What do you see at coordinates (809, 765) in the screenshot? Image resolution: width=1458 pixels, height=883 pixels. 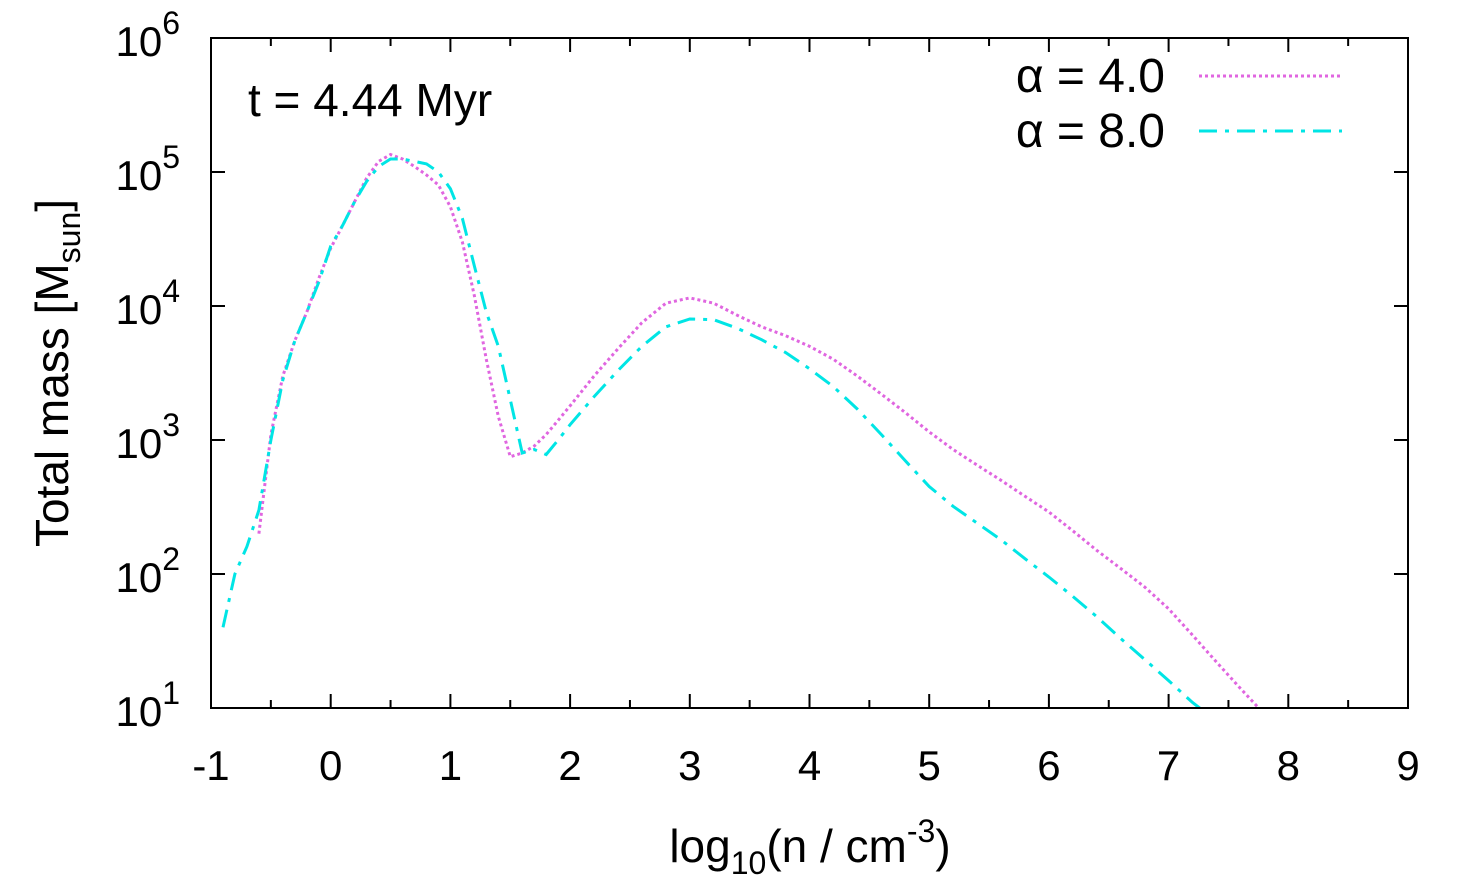 I see `x-tick-label: 4` at bounding box center [809, 765].